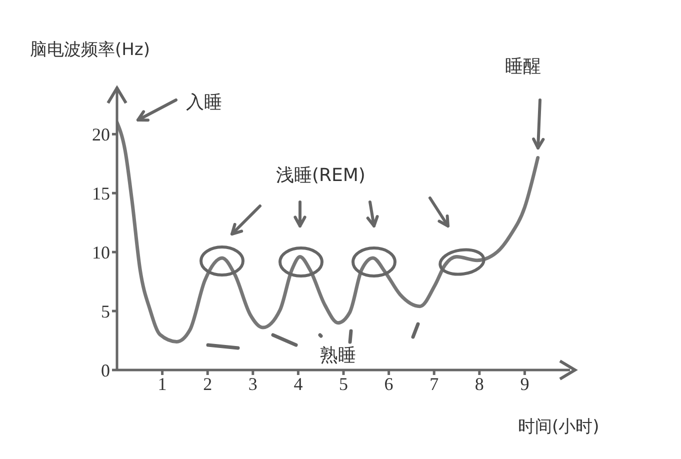 This screenshot has height=459, width=681. I want to click on annotation: 浅睡(REM), so click(321, 175).